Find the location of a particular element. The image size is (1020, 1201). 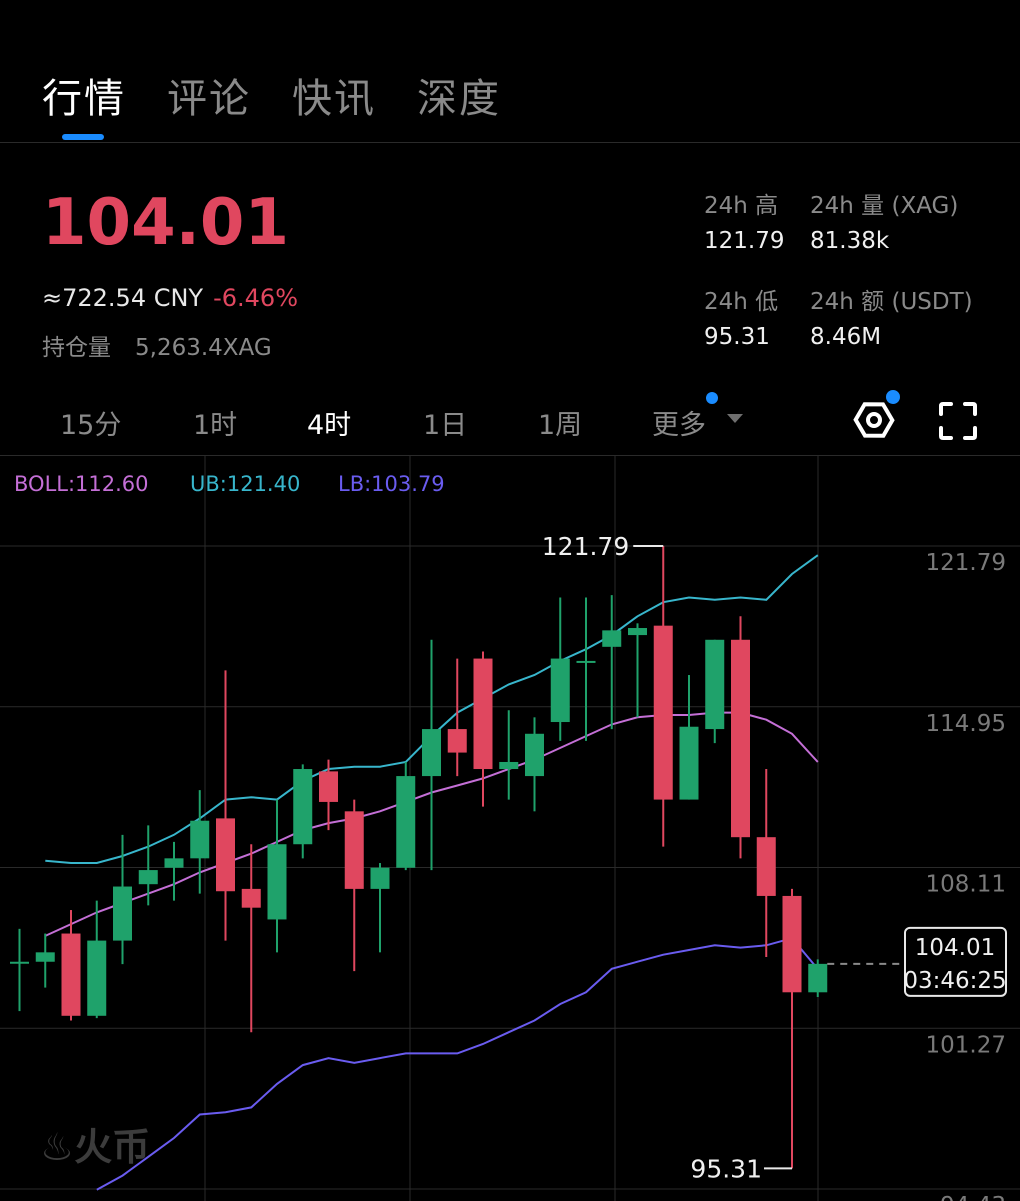

open-interest-line: 持仓量 5,263.4XAG is located at coordinates (157, 345).